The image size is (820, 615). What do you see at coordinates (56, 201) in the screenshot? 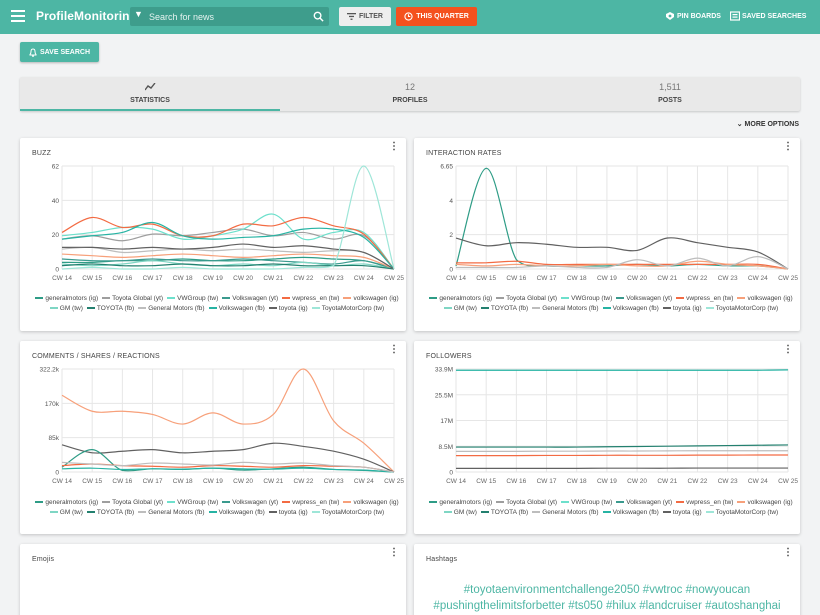
I see `y-tick-label: 40` at bounding box center [56, 201].